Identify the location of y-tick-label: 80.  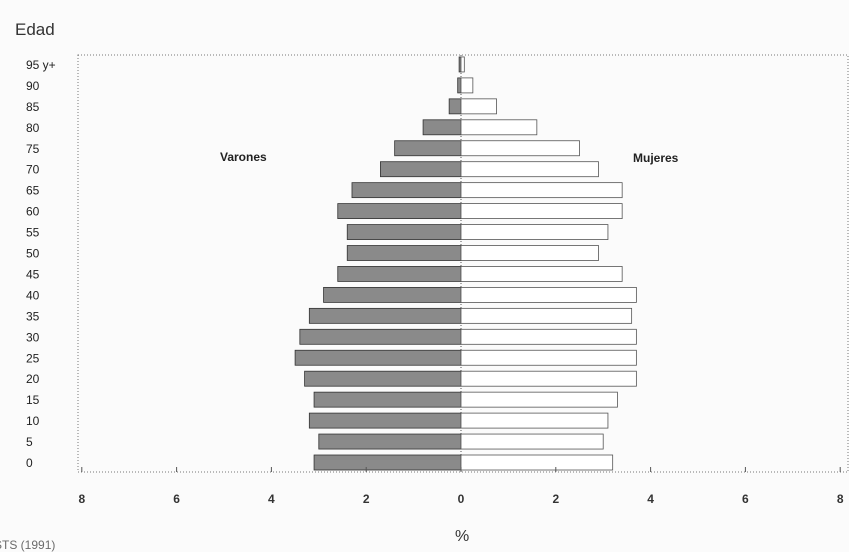
(33, 128).